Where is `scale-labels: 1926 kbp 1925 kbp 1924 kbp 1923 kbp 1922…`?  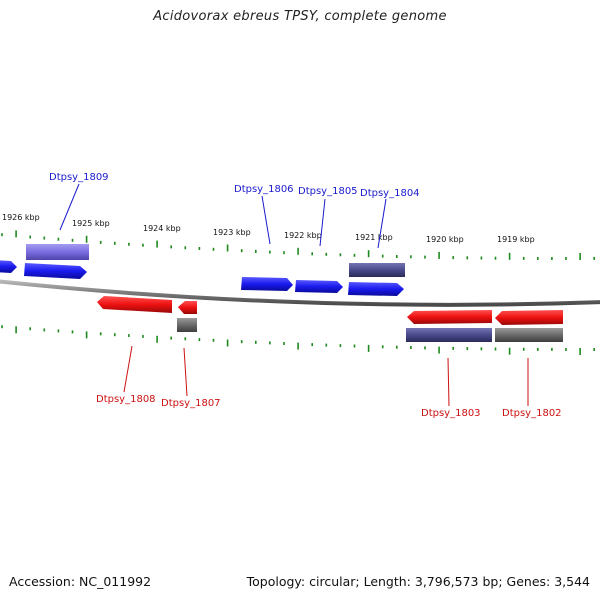
scale-labels: 1926 kbp 1925 kbp 1924 kbp 1923 kbp 1922… is located at coordinates (268, 228).